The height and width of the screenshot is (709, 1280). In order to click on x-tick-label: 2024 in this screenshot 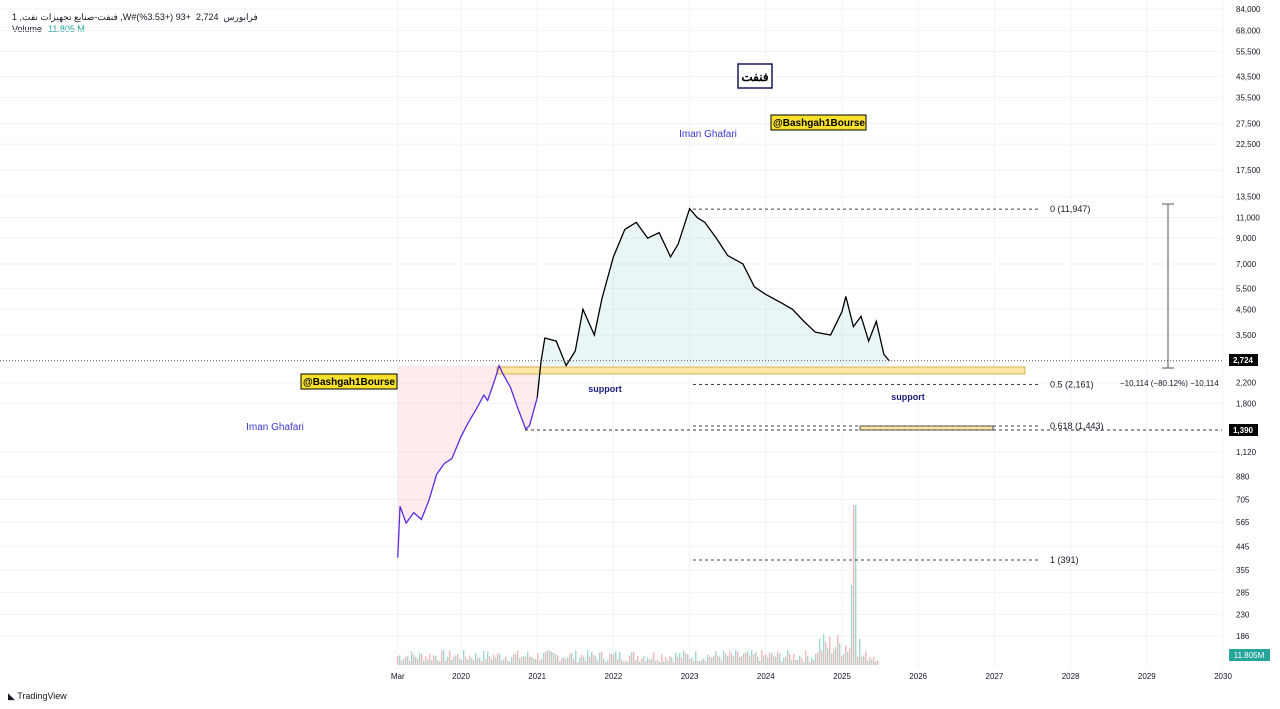, I will do `click(766, 676)`.